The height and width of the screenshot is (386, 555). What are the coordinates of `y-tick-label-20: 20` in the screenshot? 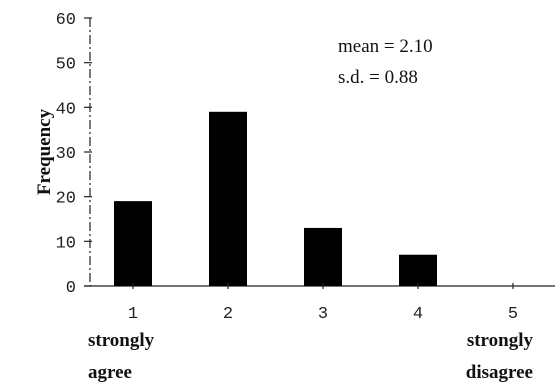 It's located at (66, 199).